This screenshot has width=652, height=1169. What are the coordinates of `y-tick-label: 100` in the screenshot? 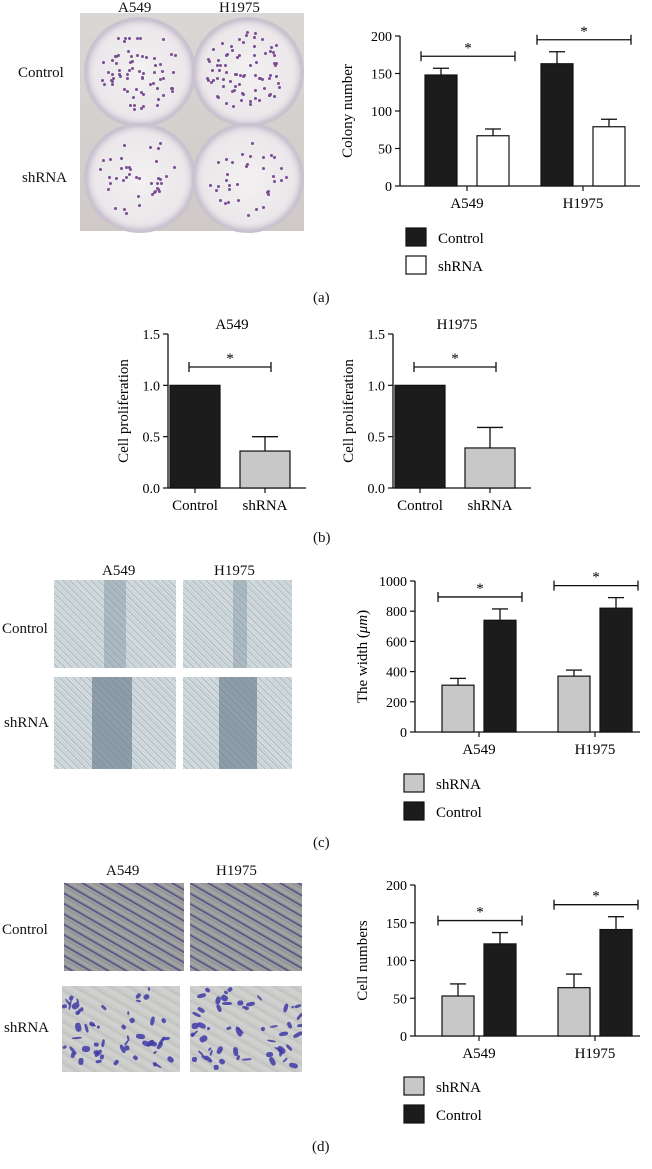 It's located at (396, 962).